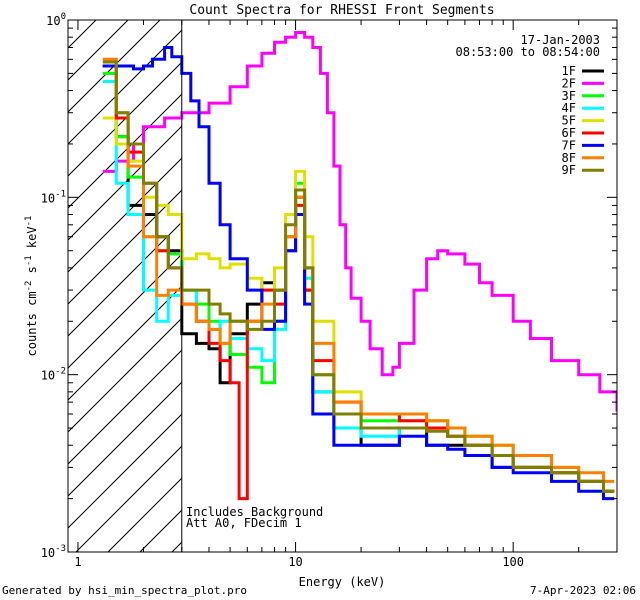 Image resolution: width=640 pixels, height=600 pixels. What do you see at coordinates (569, 71) in the screenshot?
I see `legend-label-1F: 1F` at bounding box center [569, 71].